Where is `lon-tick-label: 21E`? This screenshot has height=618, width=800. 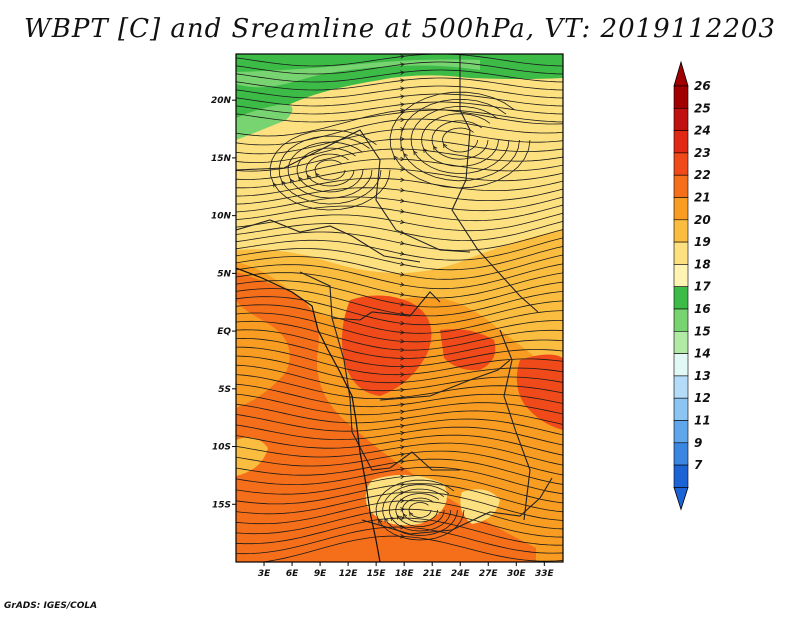 lon-tick-label: 21E is located at coordinates (433, 574).